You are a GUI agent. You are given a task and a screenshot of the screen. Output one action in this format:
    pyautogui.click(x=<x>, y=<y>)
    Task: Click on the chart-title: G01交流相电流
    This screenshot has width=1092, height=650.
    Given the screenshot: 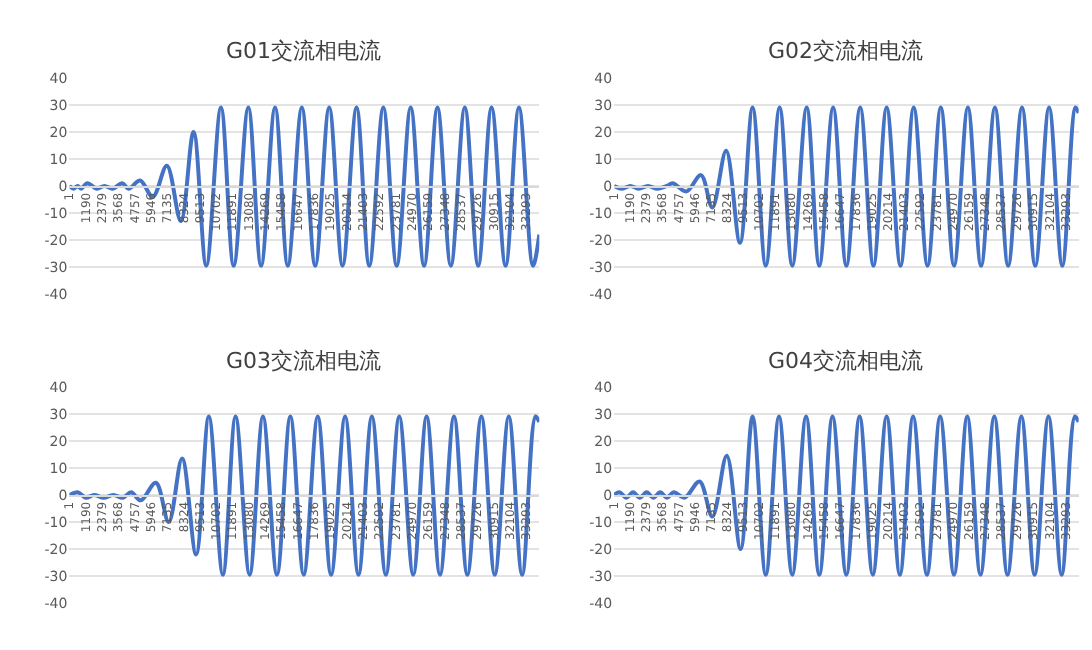 What is the action you would take?
    pyautogui.click(x=304, y=51)
    